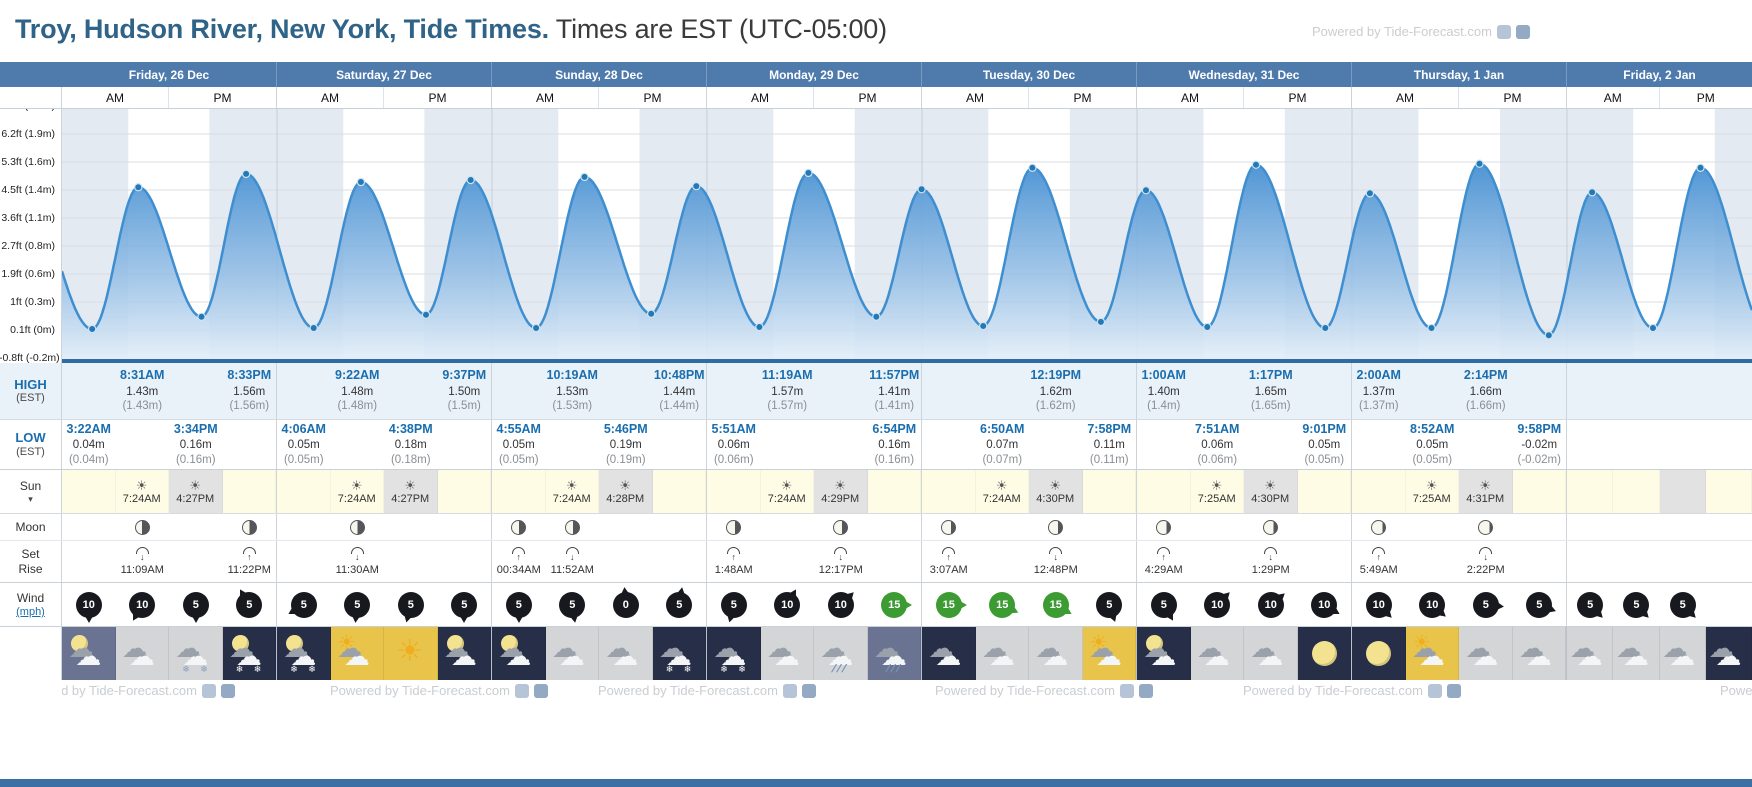 The height and width of the screenshot is (787, 1752). I want to click on am-label: AM, so click(330, 97).